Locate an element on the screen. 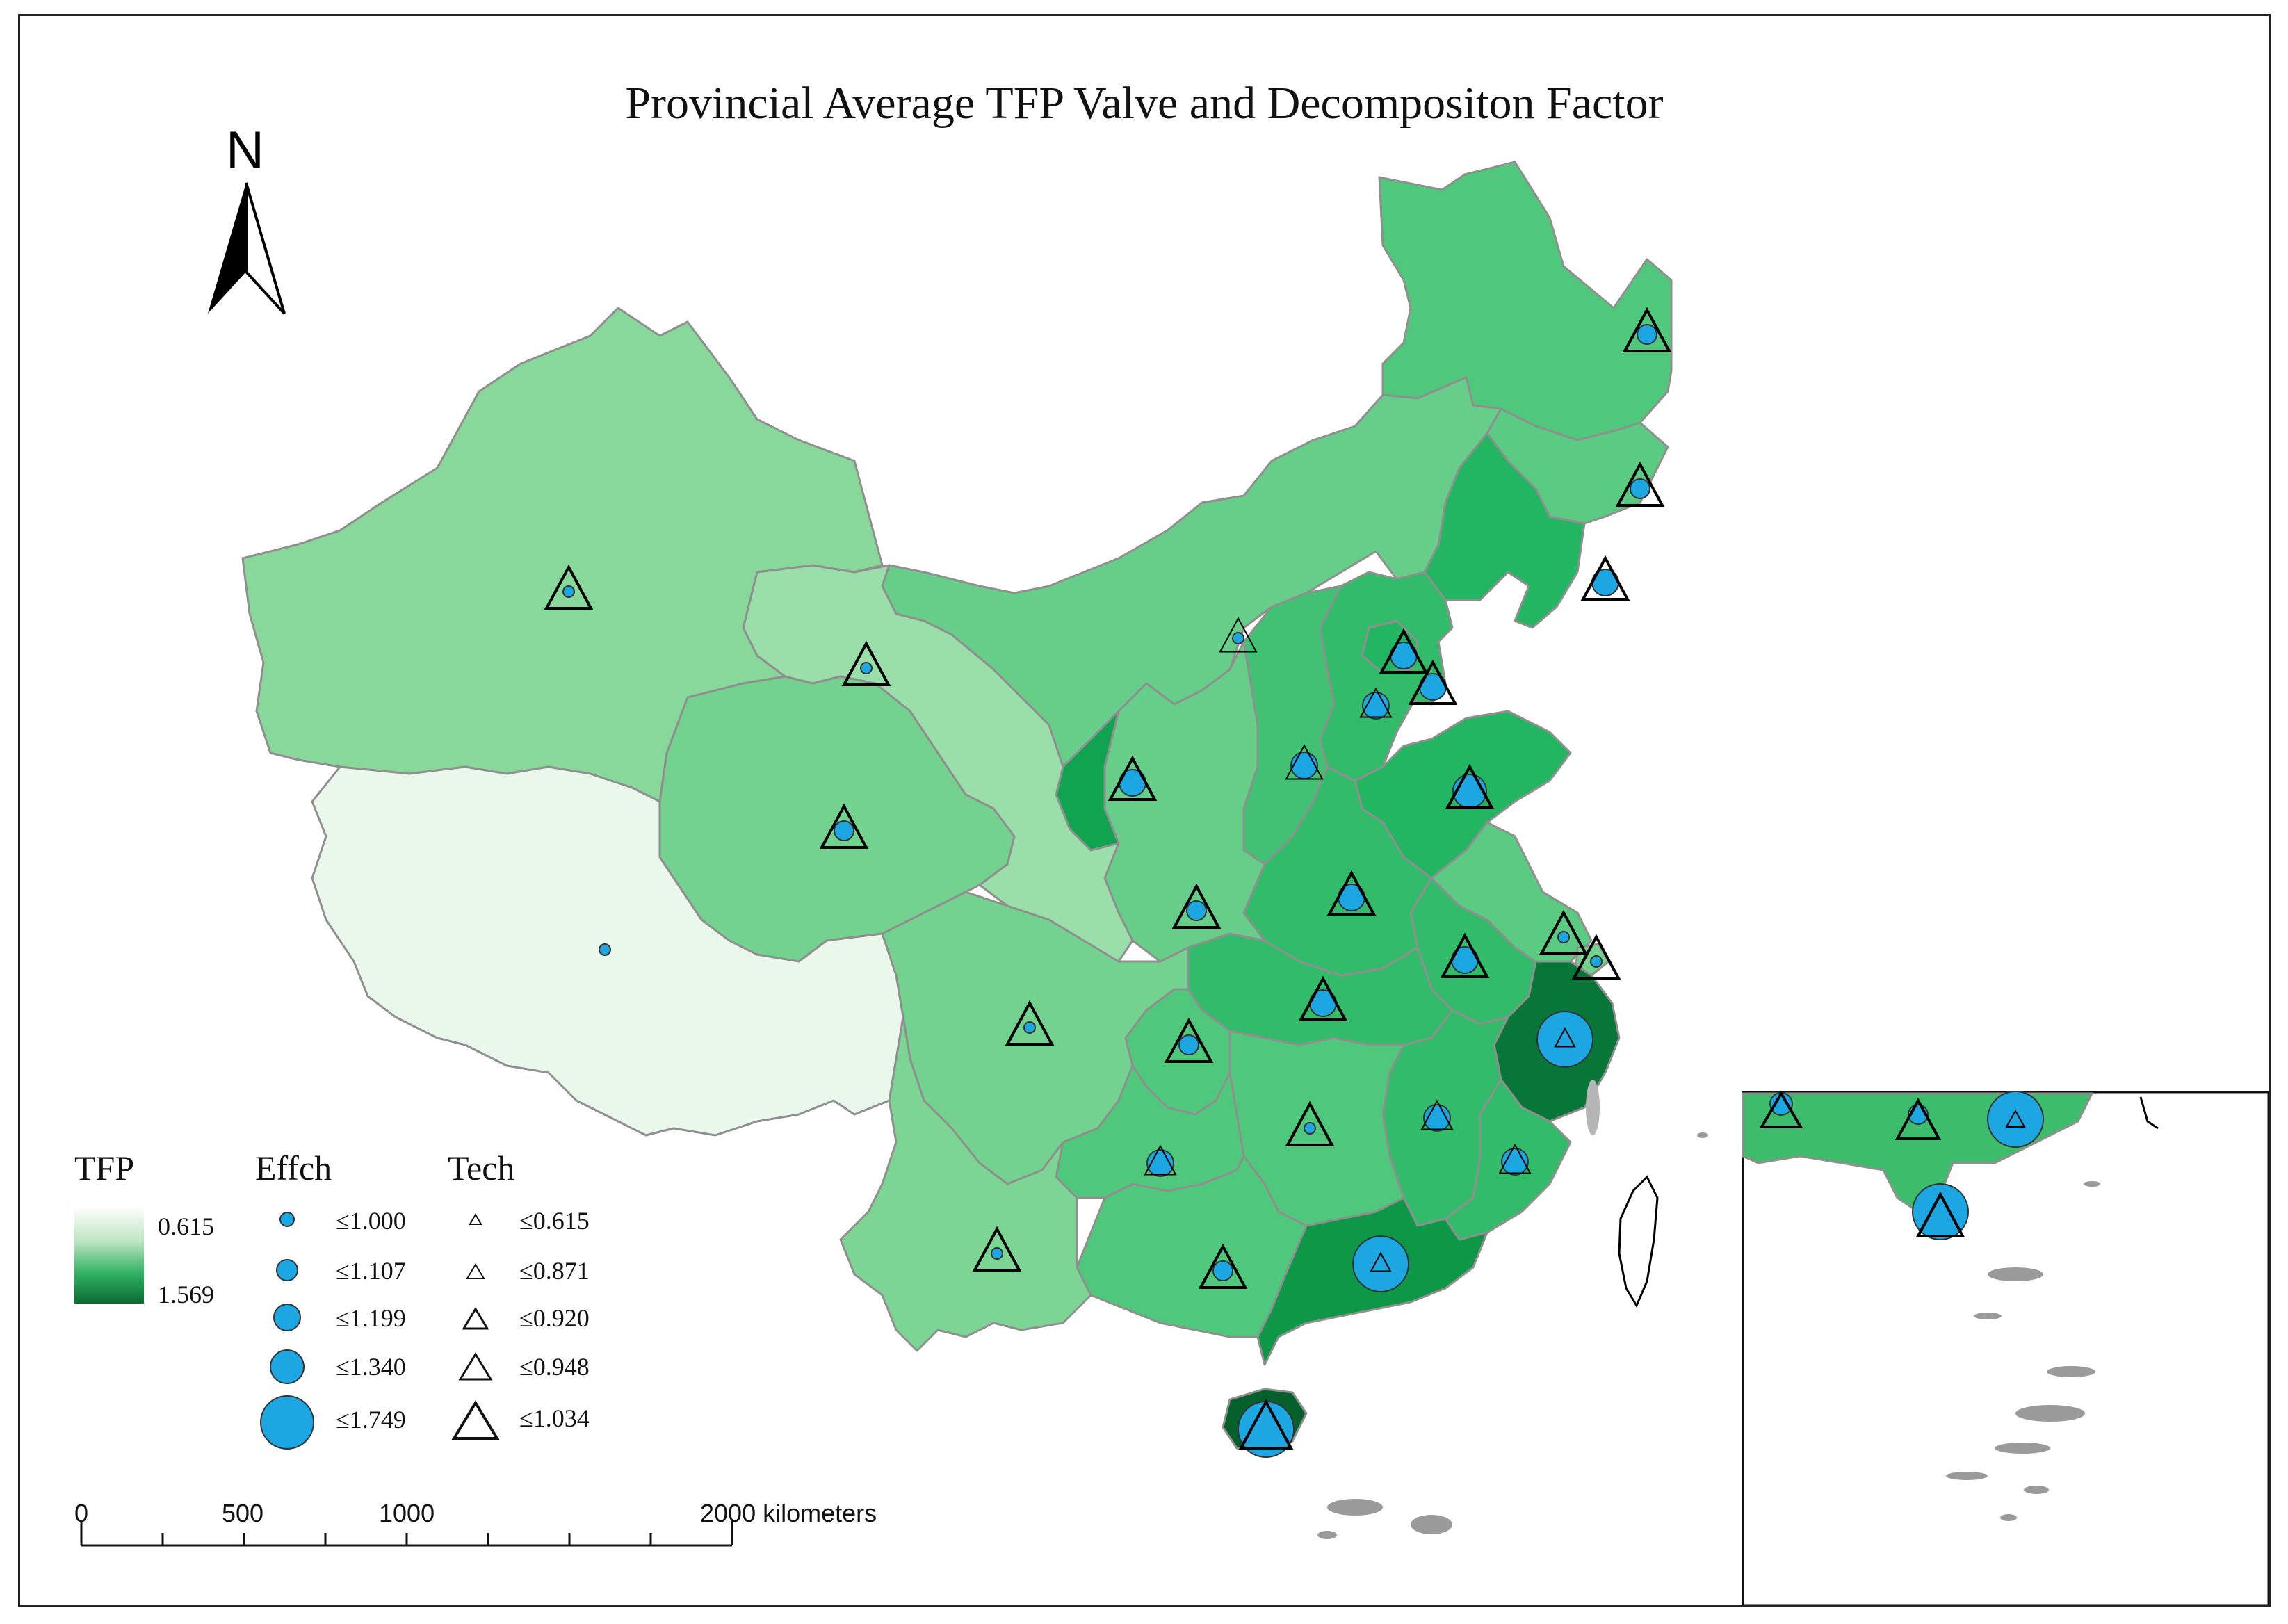  effch-symbol-qinghai is located at coordinates (844, 830).